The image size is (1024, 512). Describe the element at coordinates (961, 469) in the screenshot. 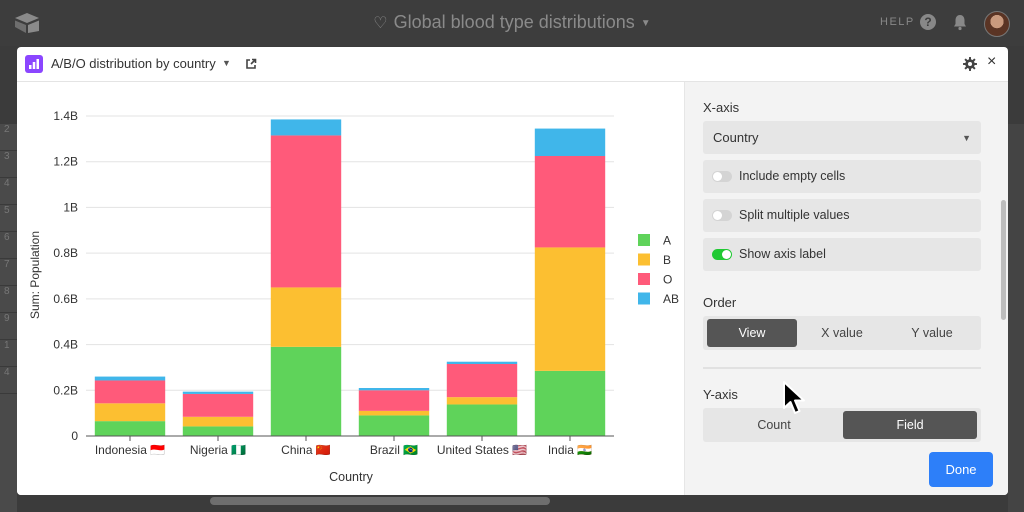

I see `done-button: Done` at that location.